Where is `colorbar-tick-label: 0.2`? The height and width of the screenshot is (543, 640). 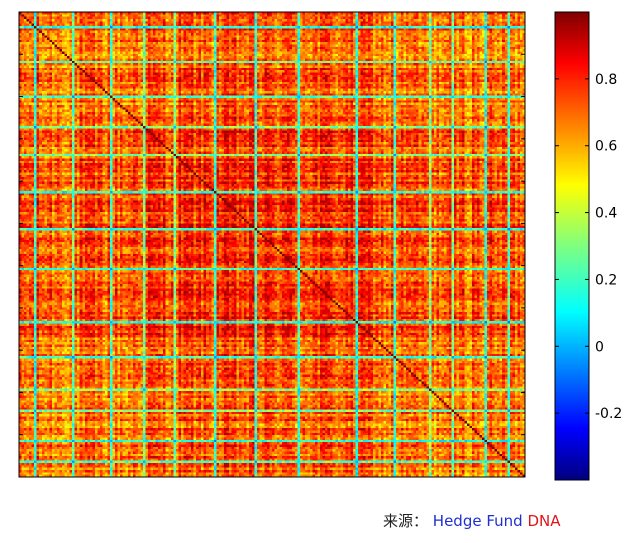 colorbar-tick-label: 0.2 is located at coordinates (606, 280).